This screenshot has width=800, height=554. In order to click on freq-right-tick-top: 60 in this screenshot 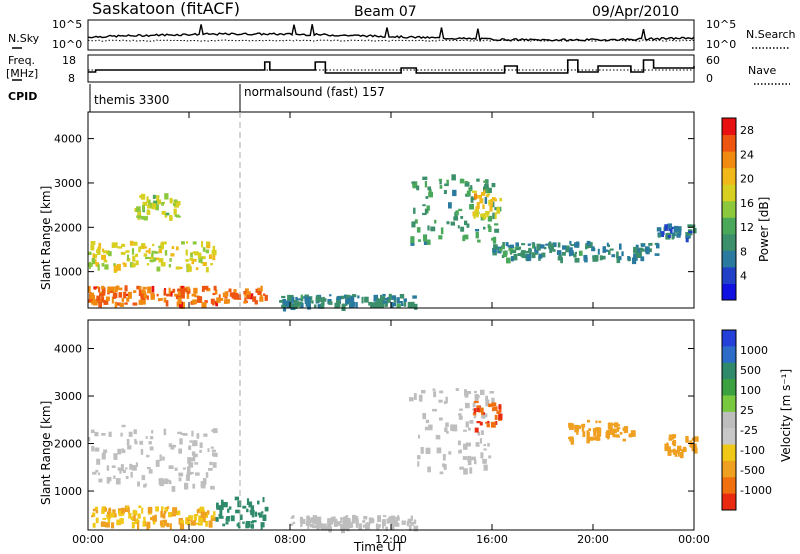, I will do `click(713, 60)`.